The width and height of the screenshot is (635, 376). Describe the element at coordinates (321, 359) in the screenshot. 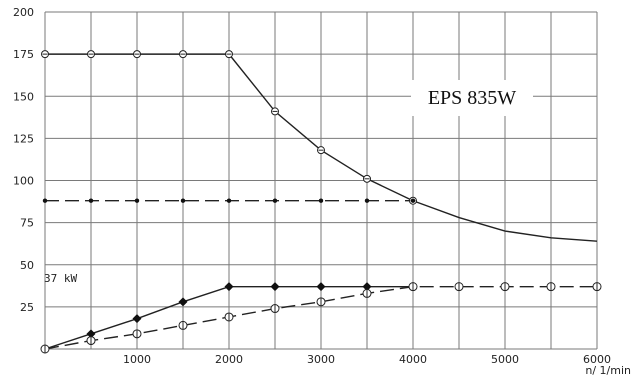

I see `x-tick-label: 3000` at that location.